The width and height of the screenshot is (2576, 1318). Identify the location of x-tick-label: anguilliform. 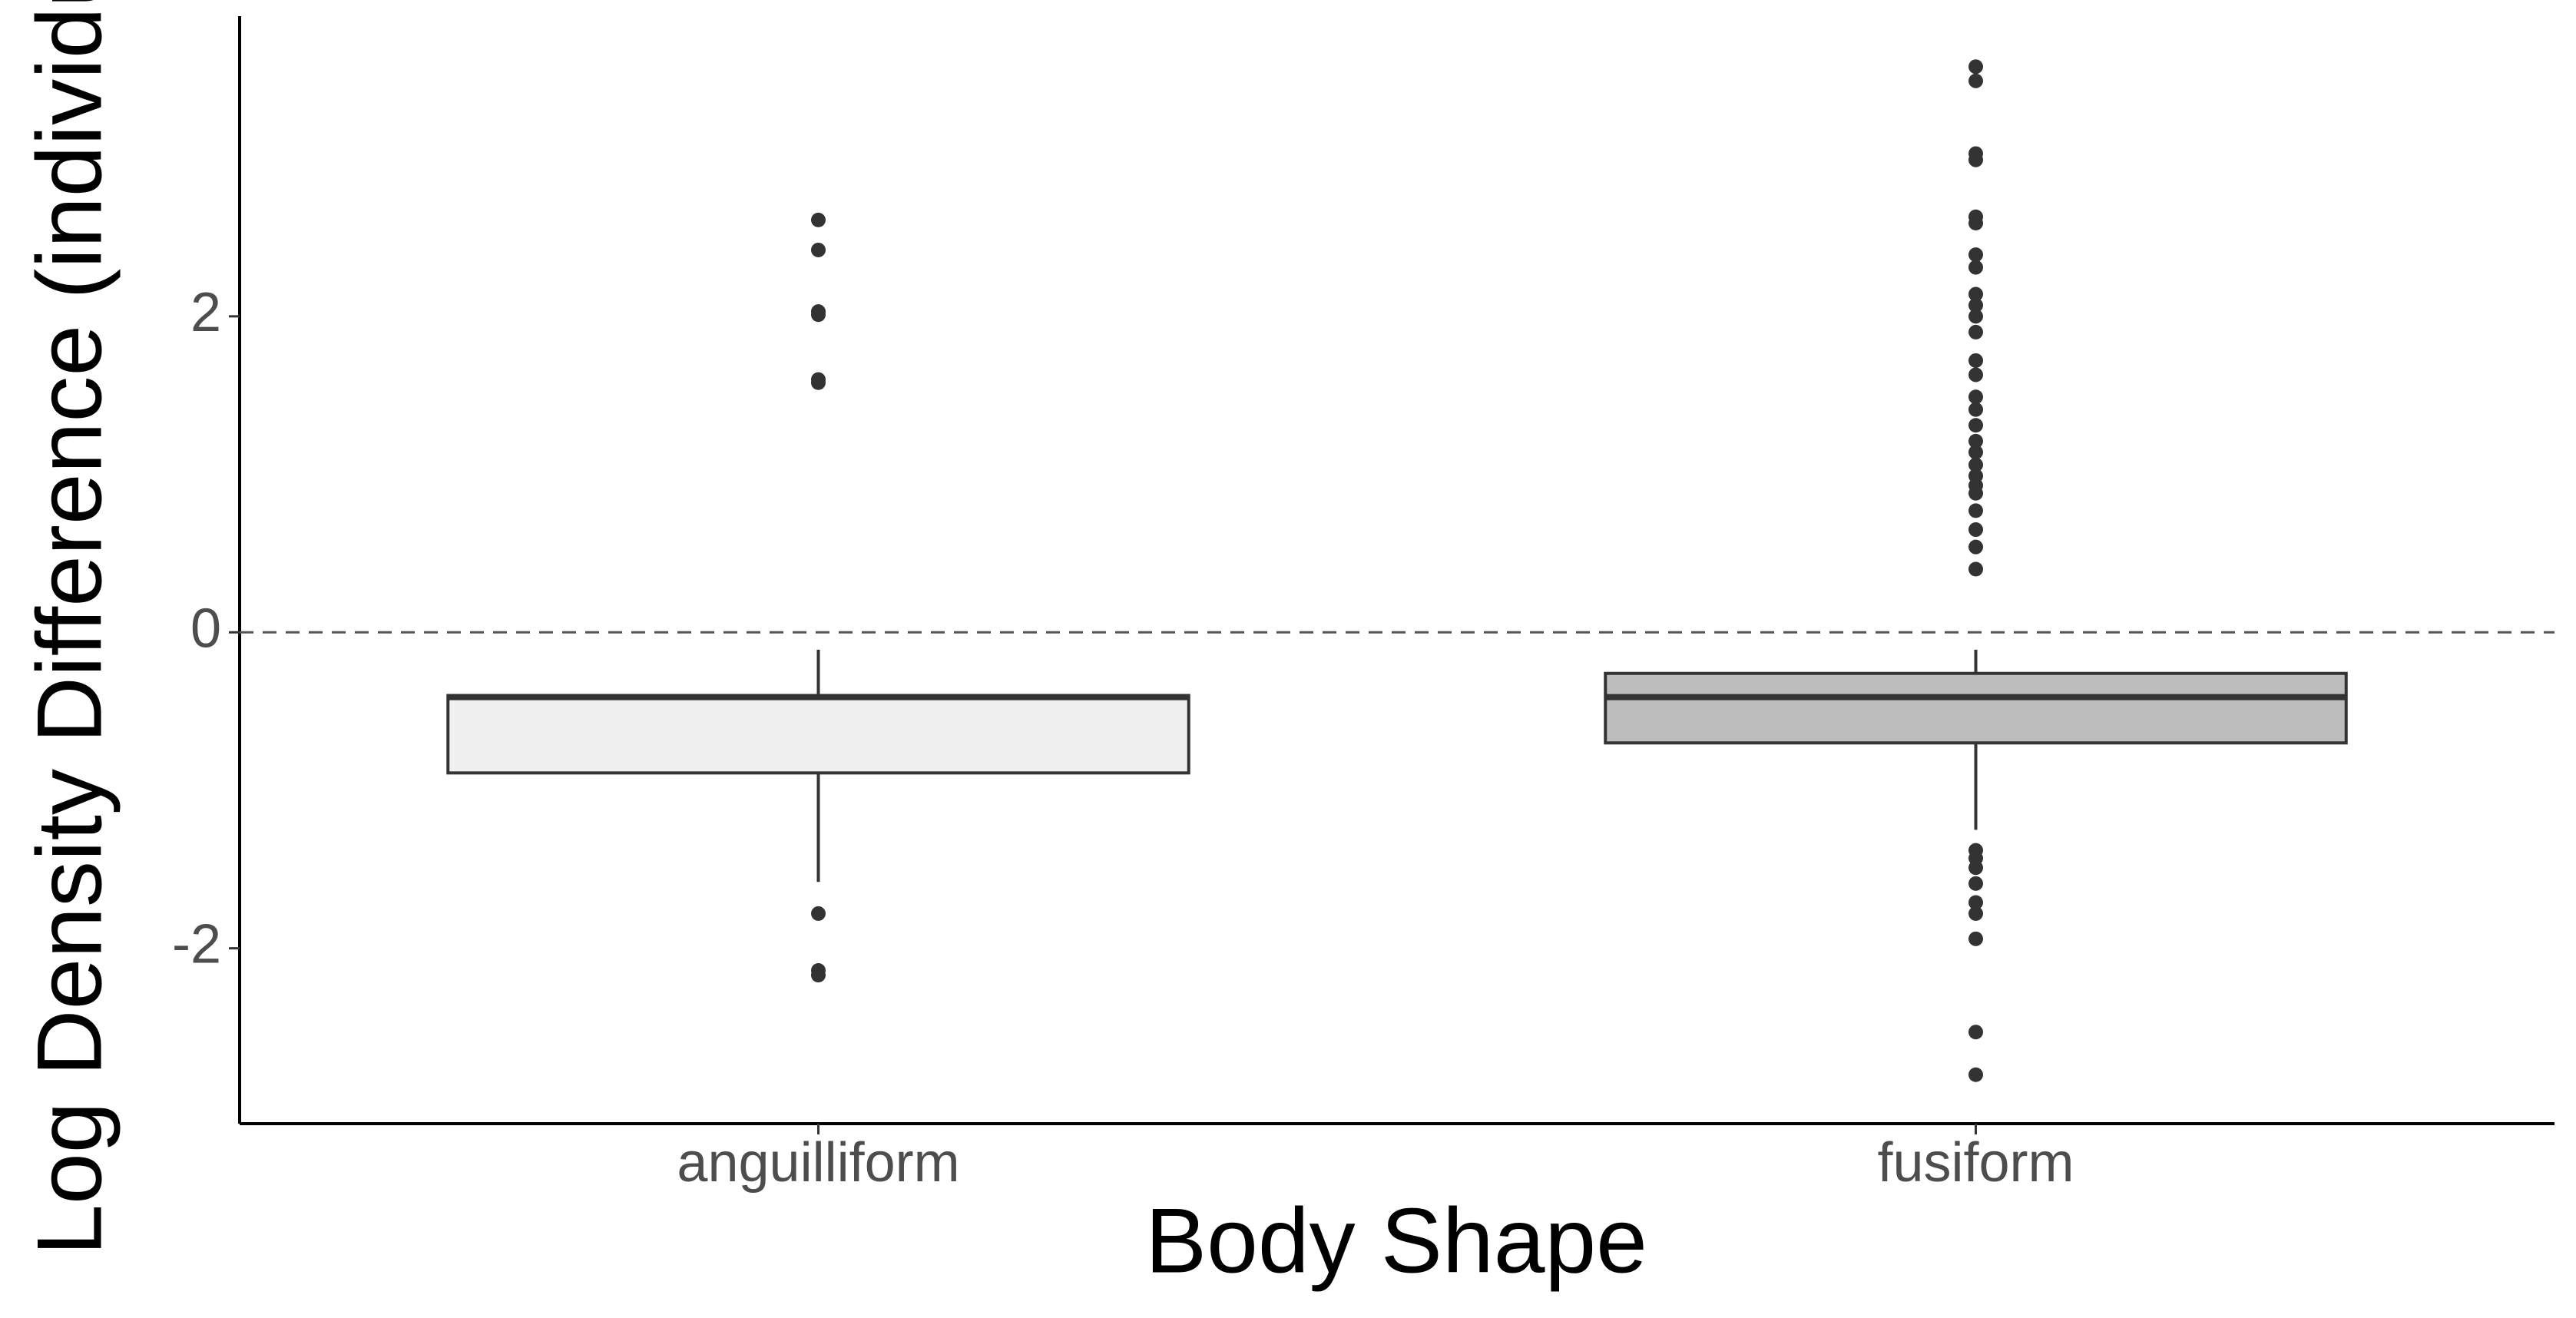
(818, 1163).